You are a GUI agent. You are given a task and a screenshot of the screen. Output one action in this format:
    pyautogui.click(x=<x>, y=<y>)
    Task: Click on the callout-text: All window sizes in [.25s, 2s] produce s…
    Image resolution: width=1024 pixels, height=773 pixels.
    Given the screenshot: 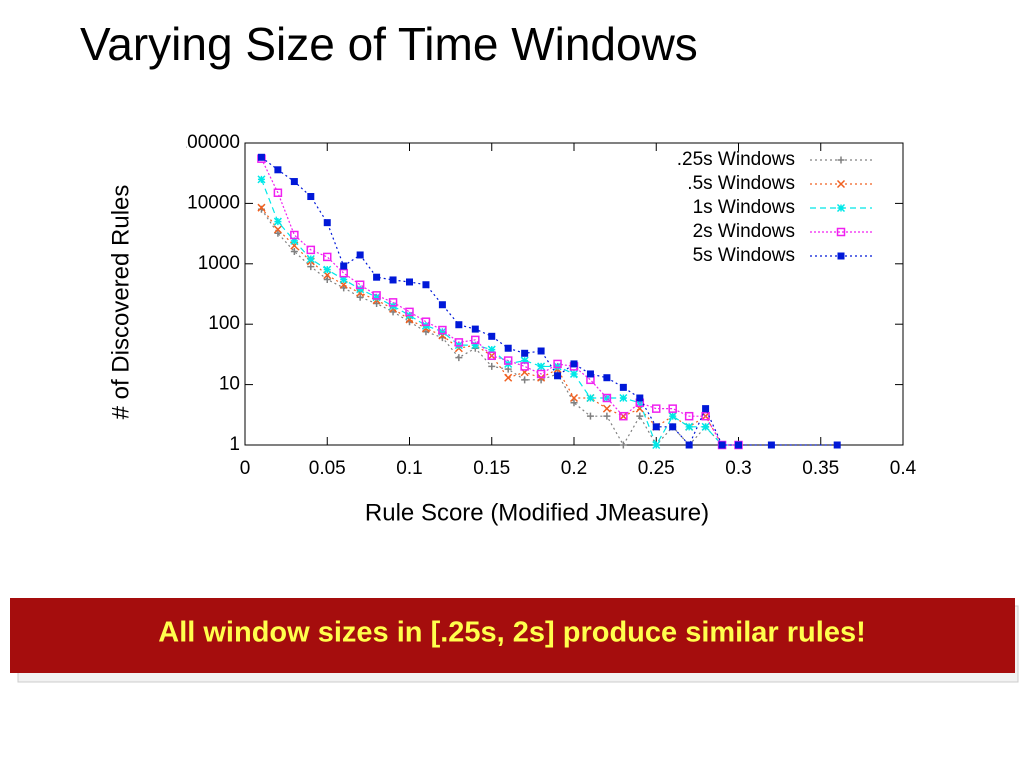 What is the action you would take?
    pyautogui.click(x=511, y=633)
    